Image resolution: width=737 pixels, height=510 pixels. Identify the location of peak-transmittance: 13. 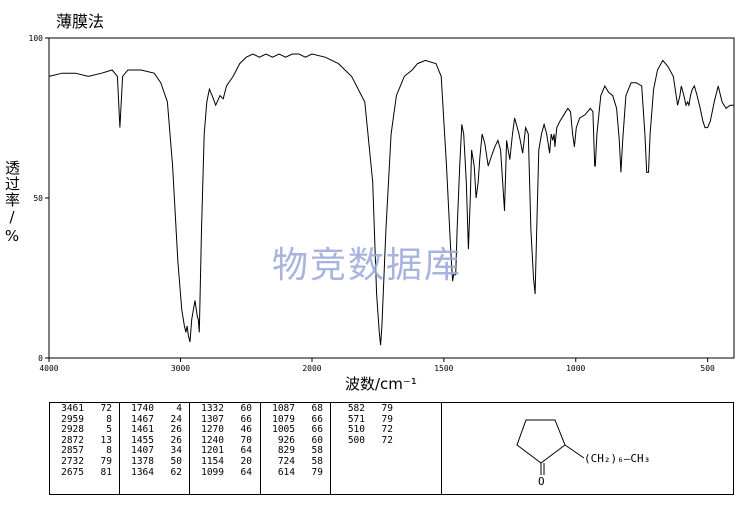
(106, 440).